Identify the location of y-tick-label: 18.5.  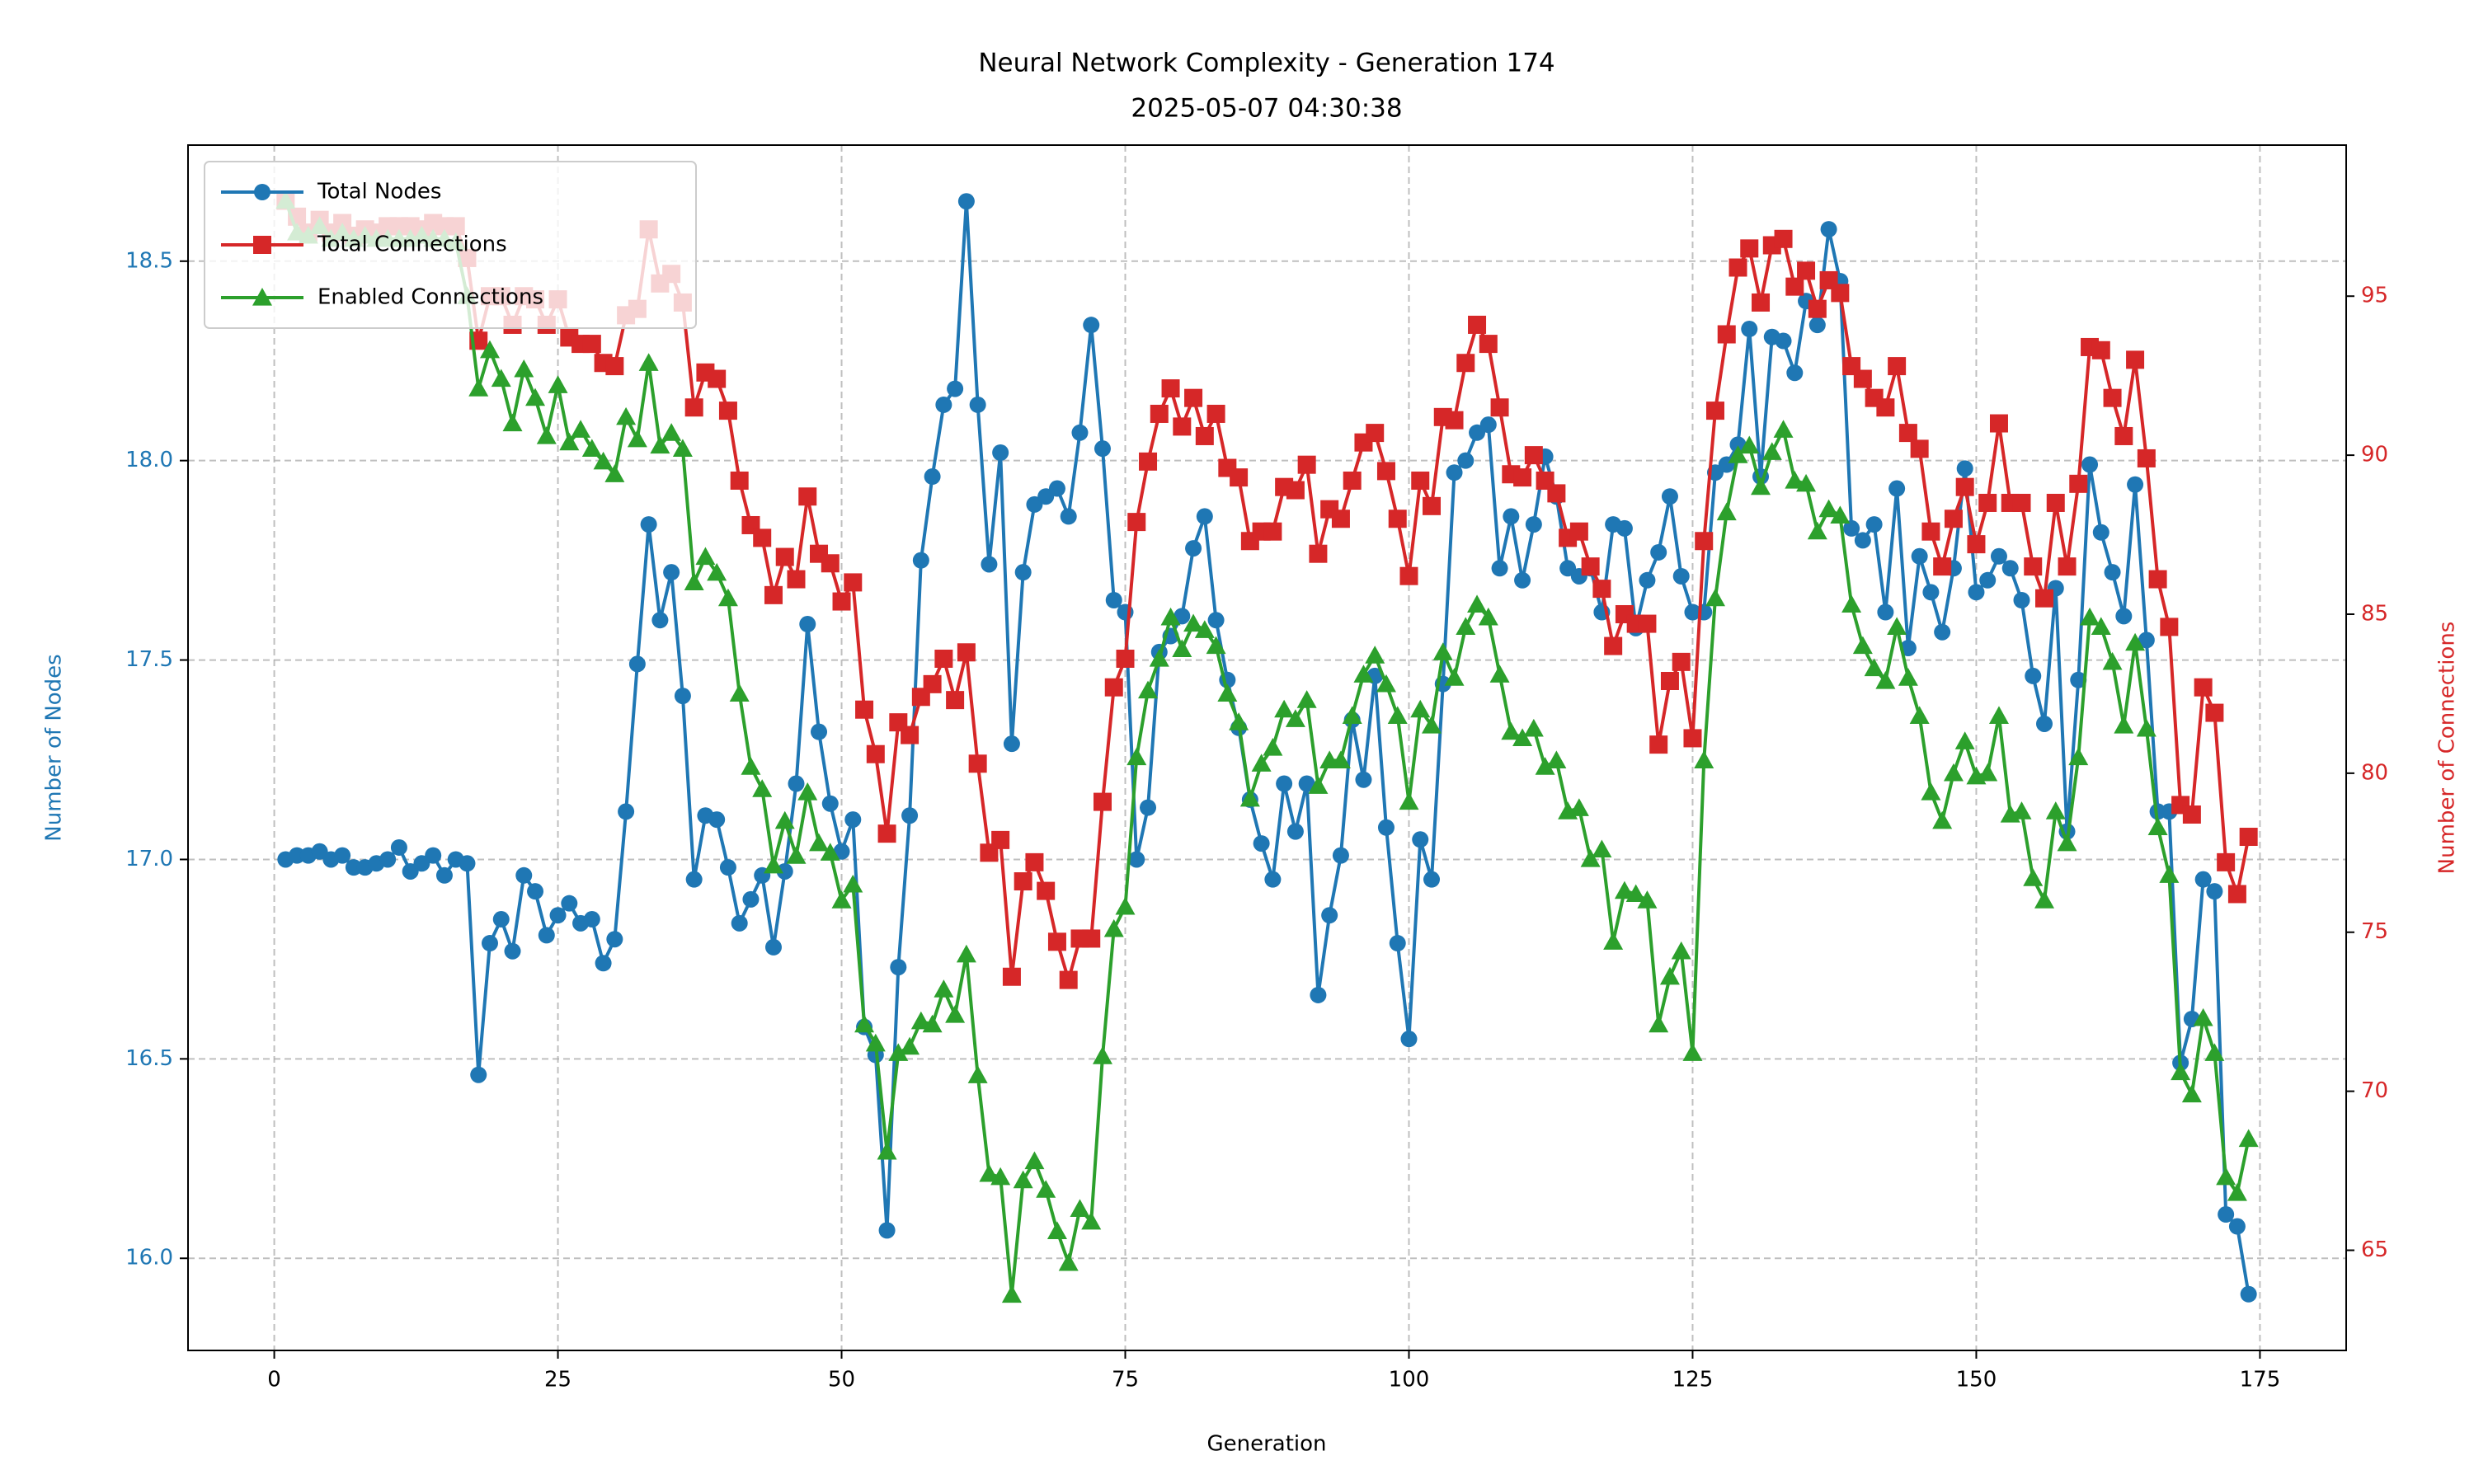
(149, 260).